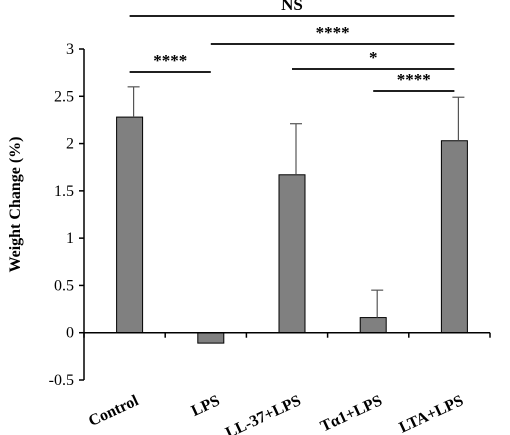 The height and width of the screenshot is (435, 510). I want to click on y-tick-label: 3, so click(70, 49).